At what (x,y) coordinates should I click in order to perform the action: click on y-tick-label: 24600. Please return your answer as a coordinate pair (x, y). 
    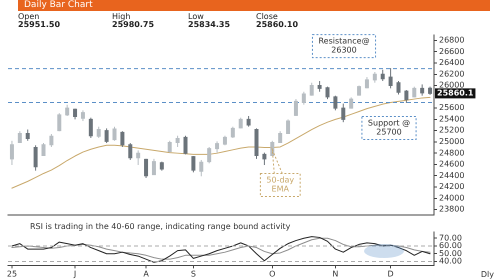
    Looking at the image, I should click on (451, 164).